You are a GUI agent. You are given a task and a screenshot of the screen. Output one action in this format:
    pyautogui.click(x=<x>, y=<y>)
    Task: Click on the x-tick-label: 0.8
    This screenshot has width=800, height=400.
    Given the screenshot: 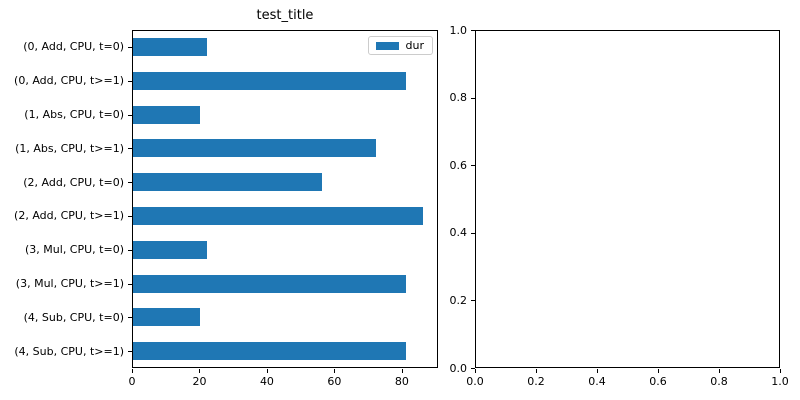 What is the action you would take?
    pyautogui.click(x=719, y=381)
    